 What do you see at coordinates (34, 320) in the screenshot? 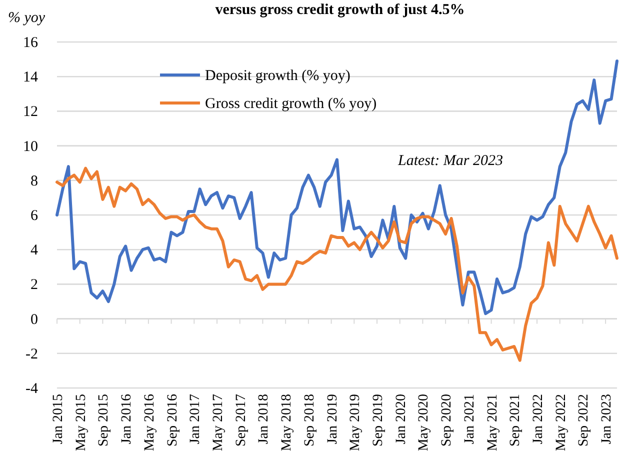
I see `y-tick-label: 0` at bounding box center [34, 320].